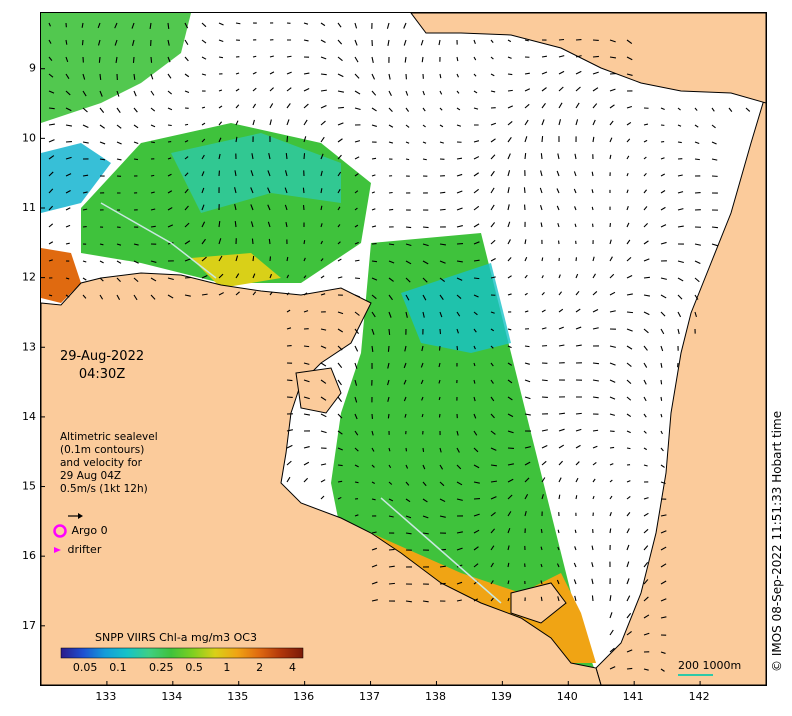 This screenshot has width=792, height=716. What do you see at coordinates (61, 275) in the screenshot?
I see `chl-swath-nw-orange` at bounding box center [61, 275].